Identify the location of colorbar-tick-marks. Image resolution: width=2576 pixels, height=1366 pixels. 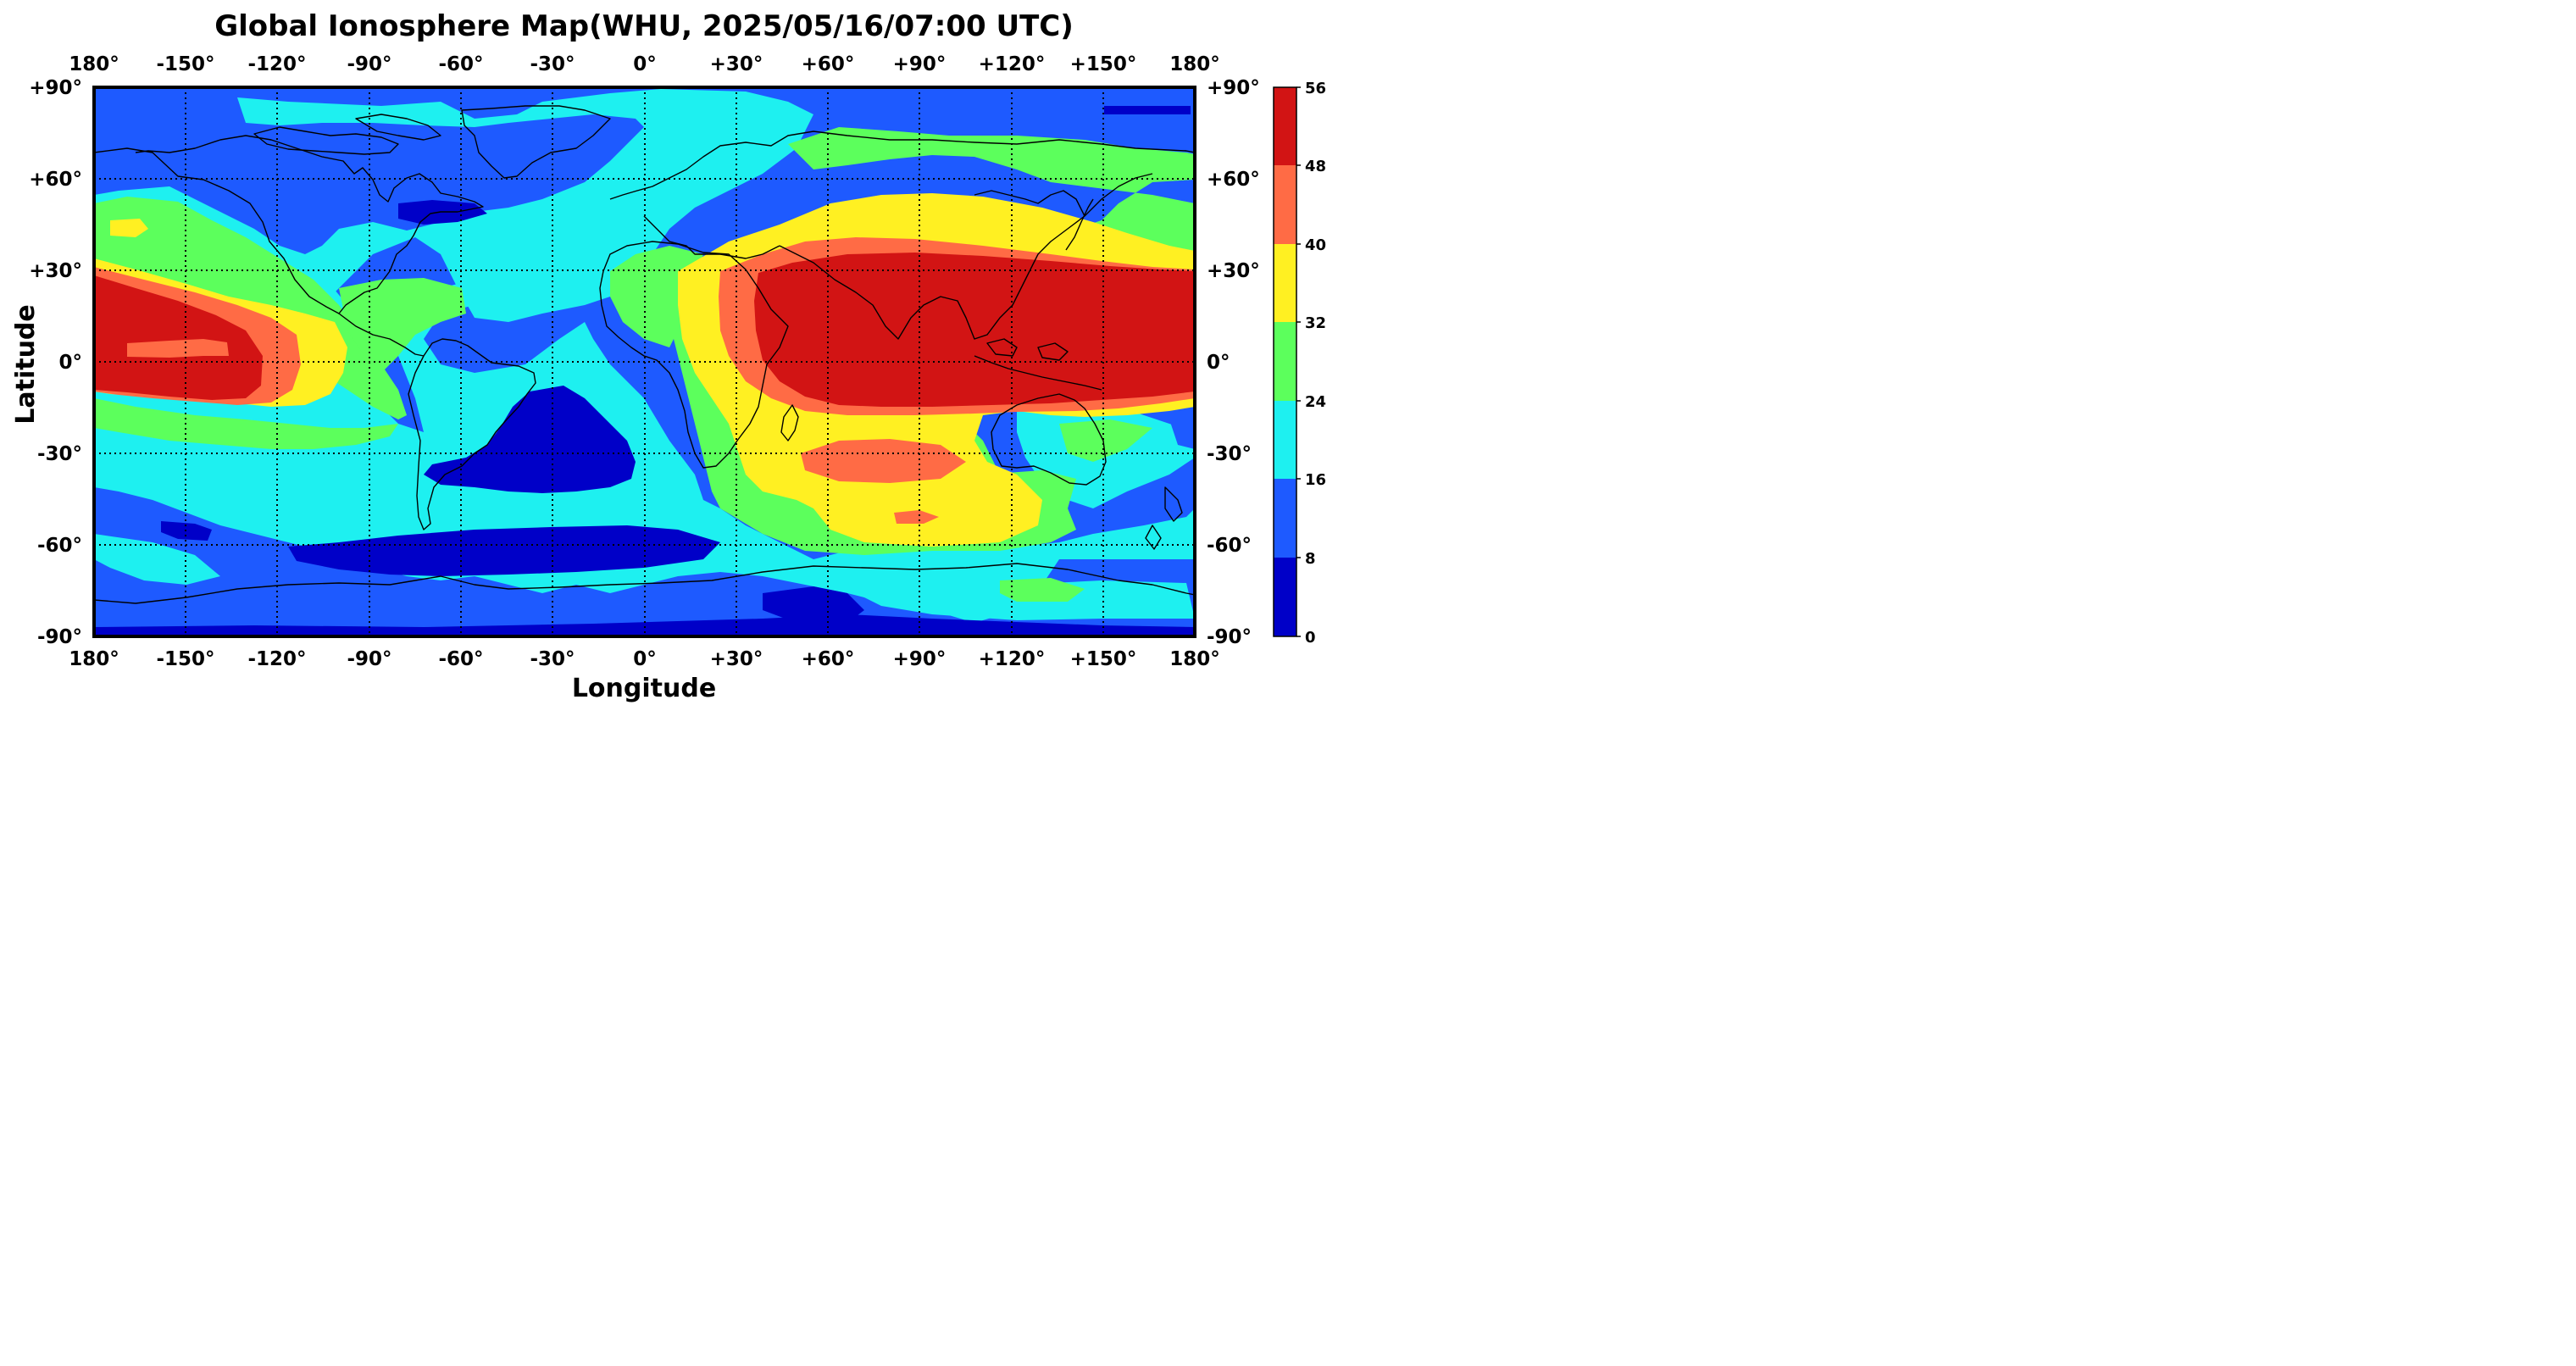
(1298, 361).